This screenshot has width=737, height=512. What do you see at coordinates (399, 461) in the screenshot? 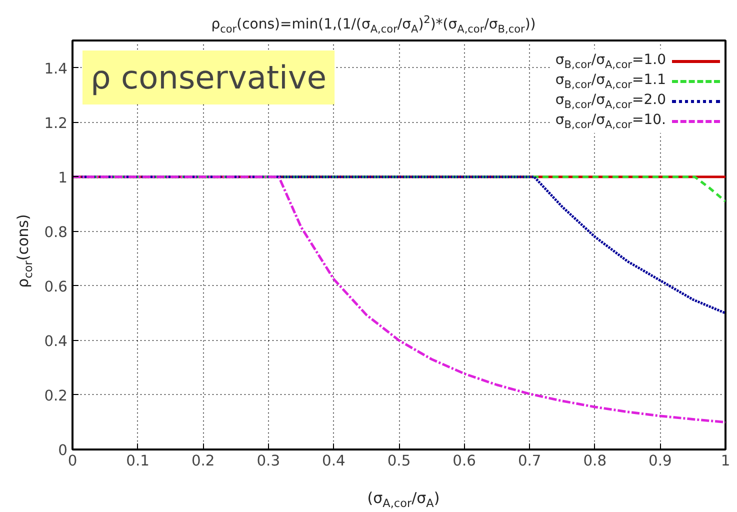
I see `x-tick-label: 0.5` at bounding box center [399, 461].